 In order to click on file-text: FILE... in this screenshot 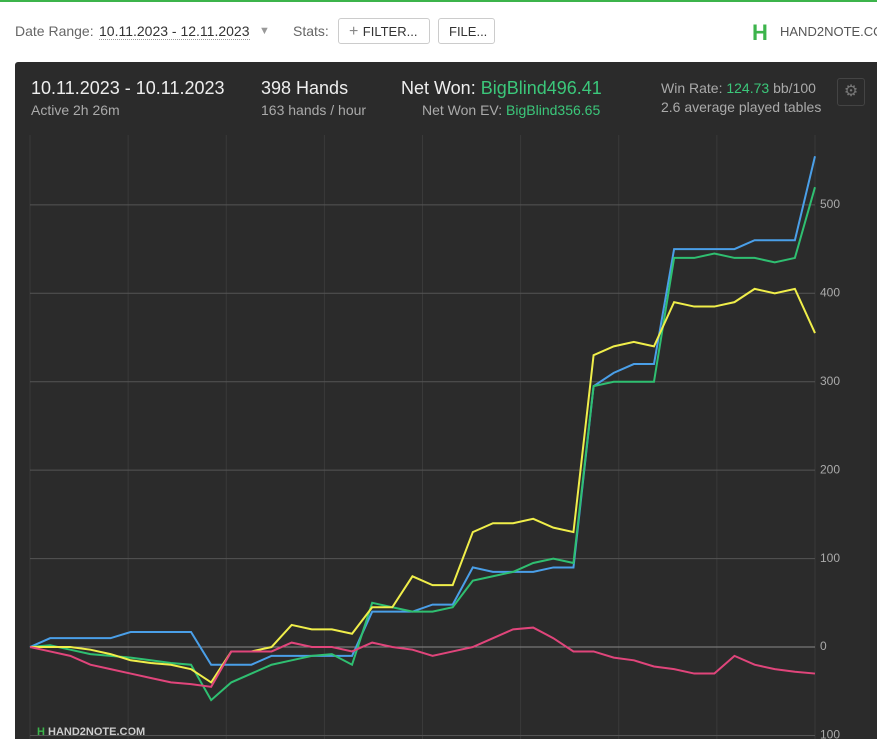, I will do `click(468, 31)`.